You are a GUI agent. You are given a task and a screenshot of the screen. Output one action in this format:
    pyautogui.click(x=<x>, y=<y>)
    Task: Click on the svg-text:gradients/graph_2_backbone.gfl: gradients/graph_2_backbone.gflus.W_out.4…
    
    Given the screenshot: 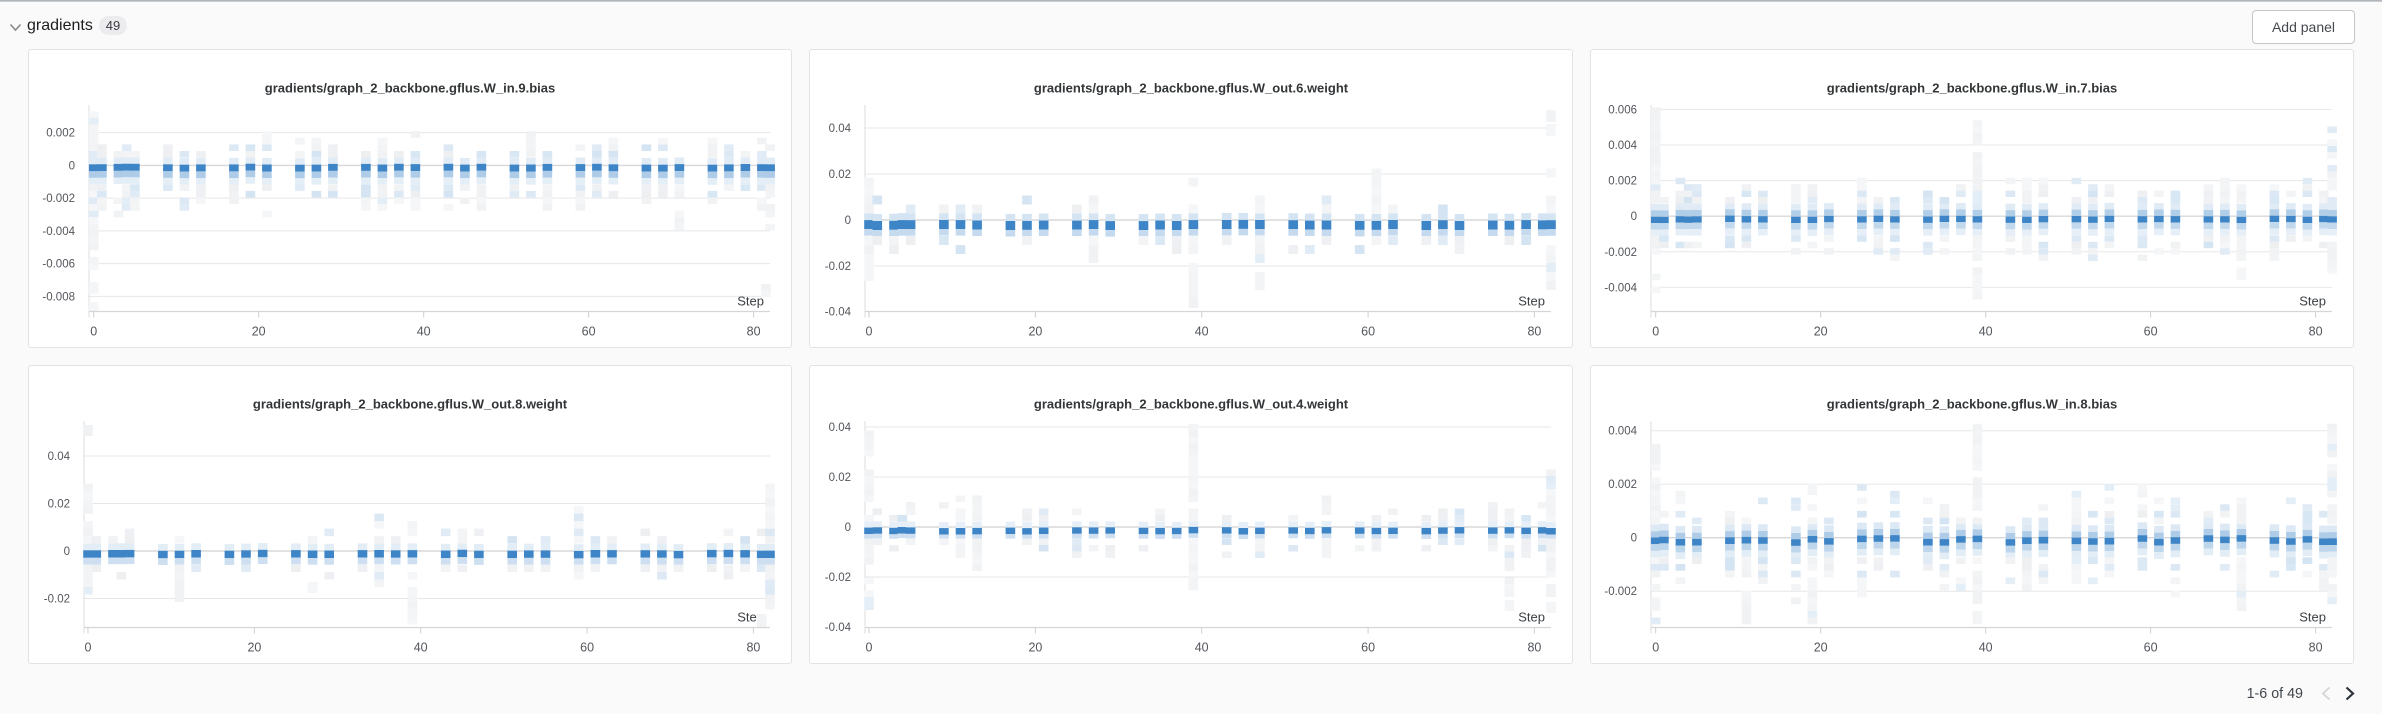 What is the action you would take?
    pyautogui.click(x=1191, y=404)
    